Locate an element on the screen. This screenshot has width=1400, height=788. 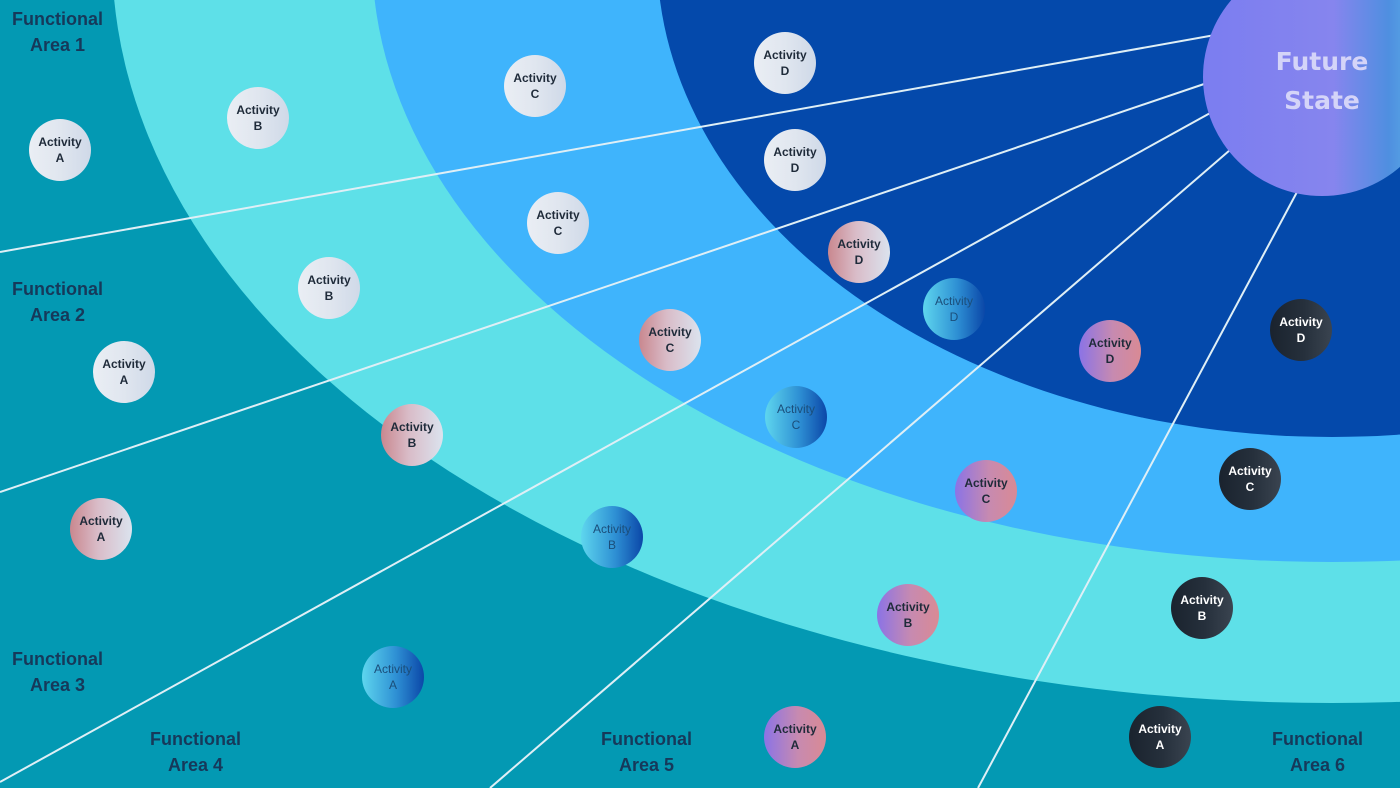
activity-a-area-2-node: Activity A is located at coordinates (124, 372).